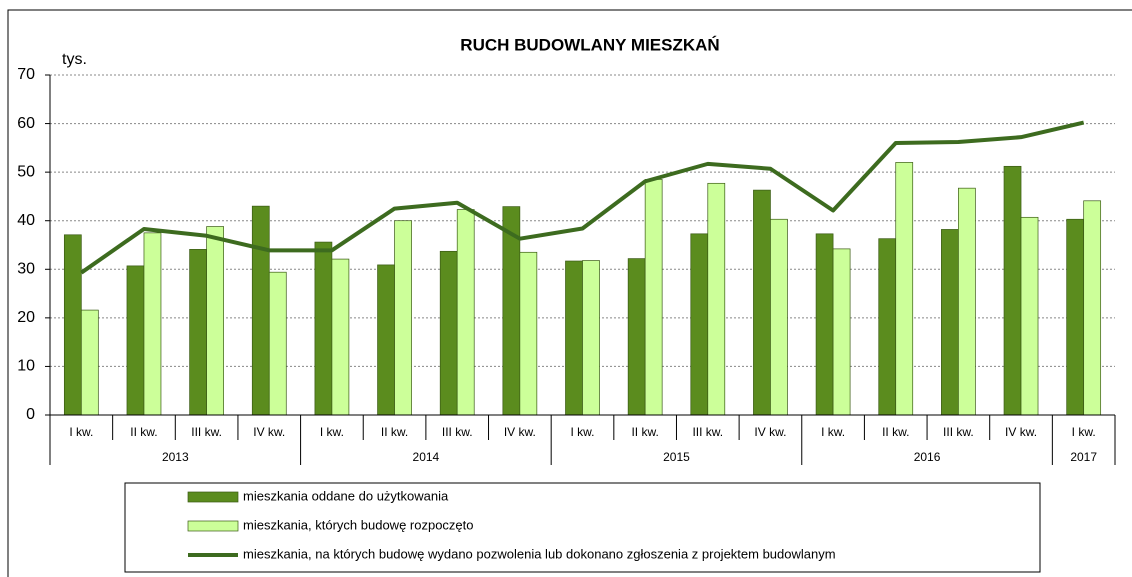 This screenshot has height=577, width=1132. What do you see at coordinates (26, 366) in the screenshot?
I see `y-tick-label: 10` at bounding box center [26, 366].